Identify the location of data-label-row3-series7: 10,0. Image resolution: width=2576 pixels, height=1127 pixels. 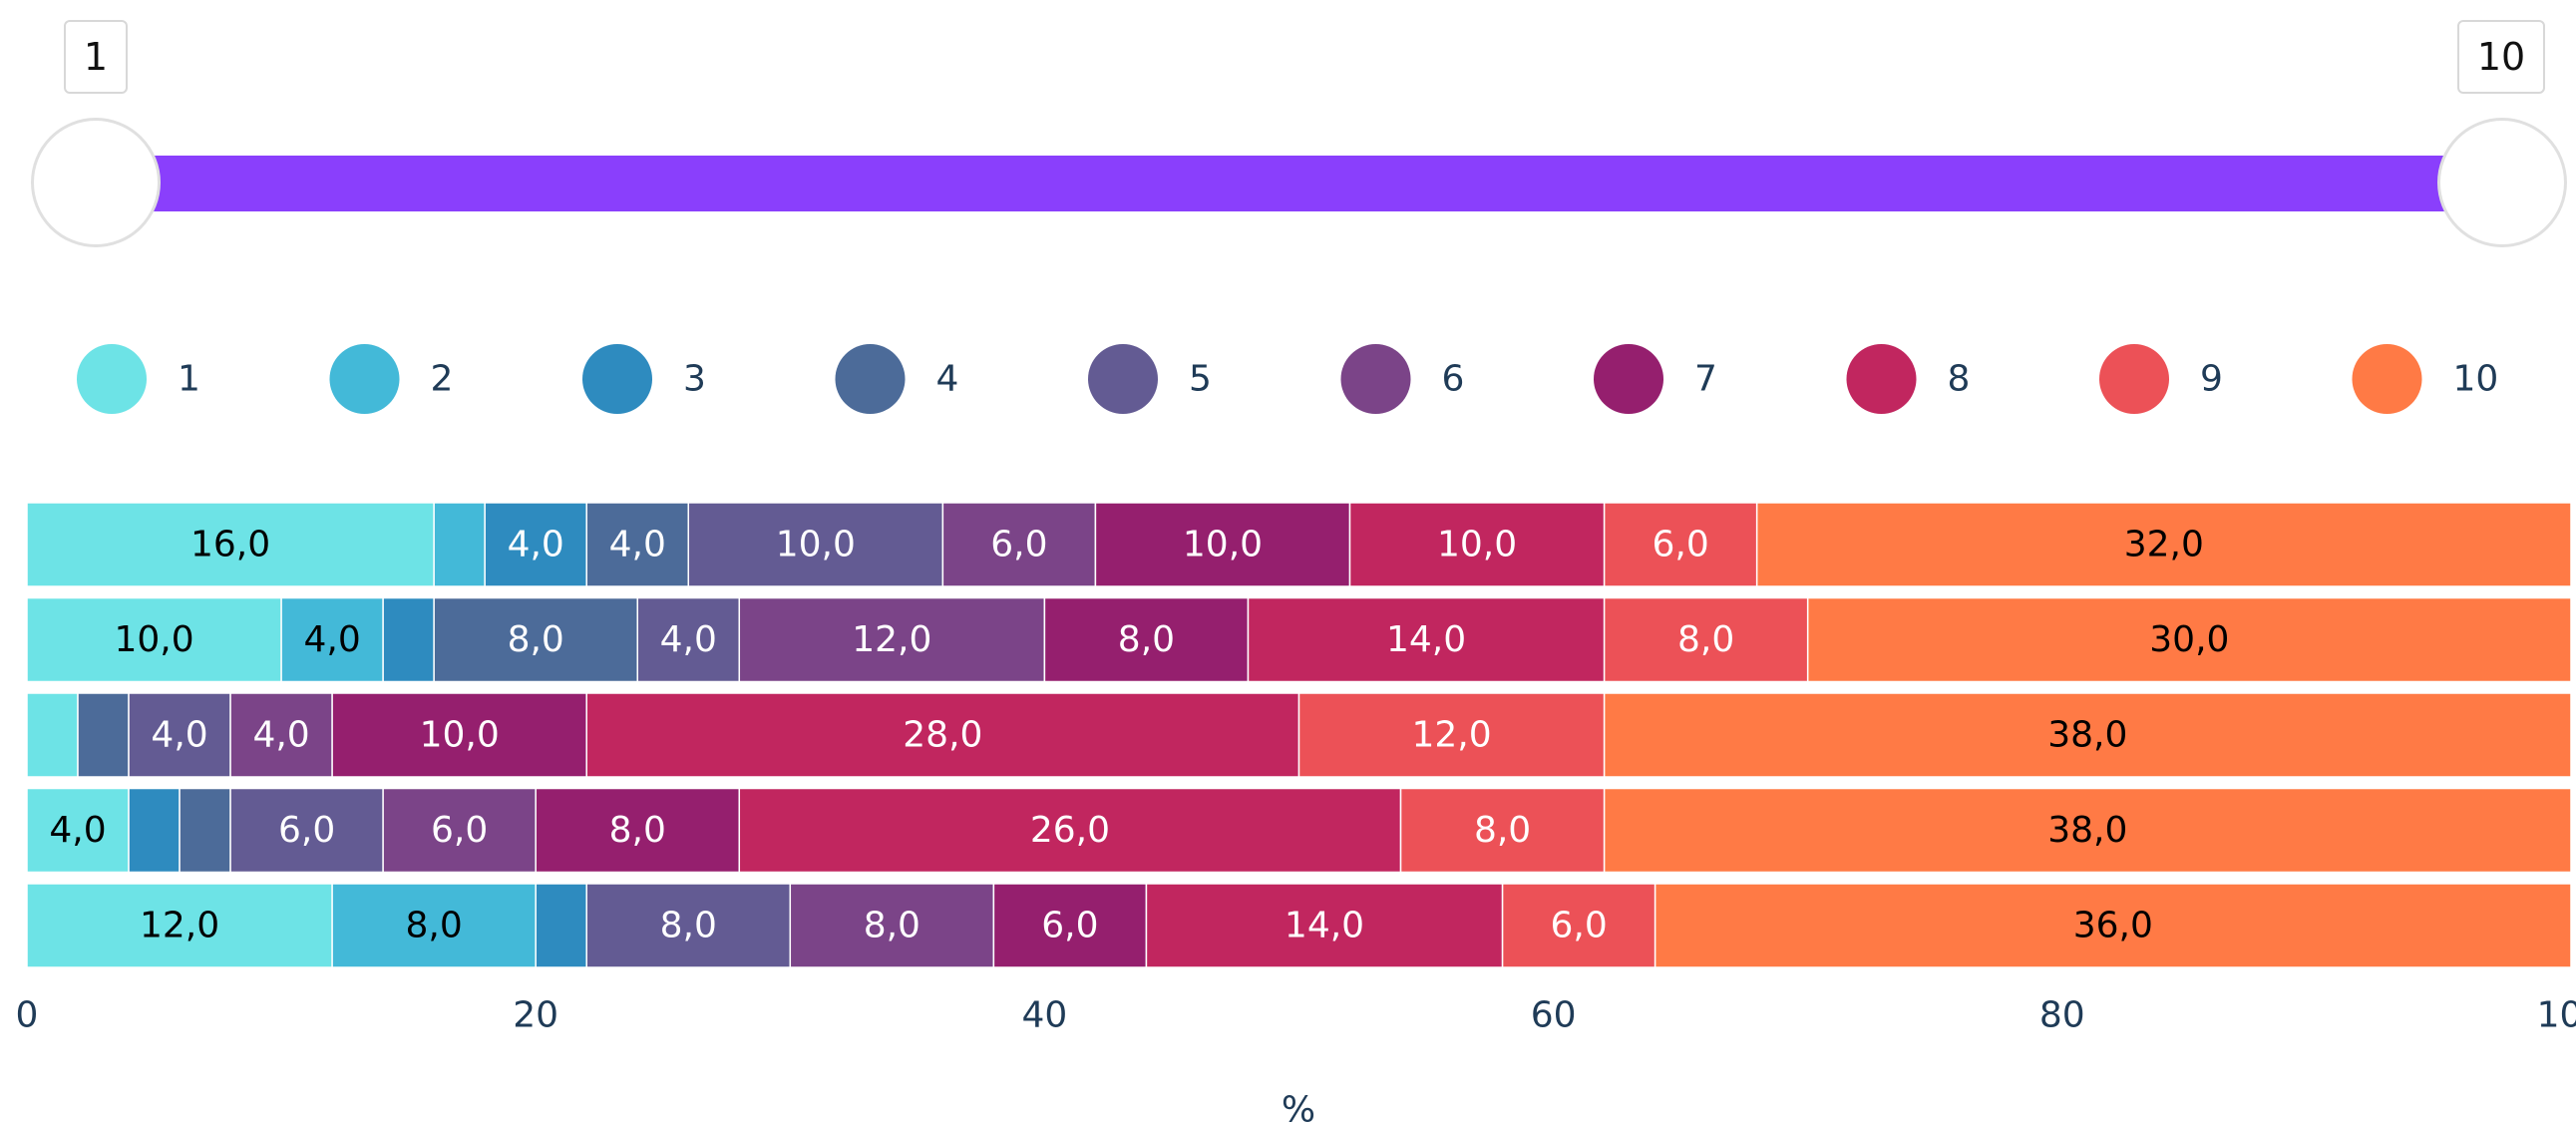
(460, 735).